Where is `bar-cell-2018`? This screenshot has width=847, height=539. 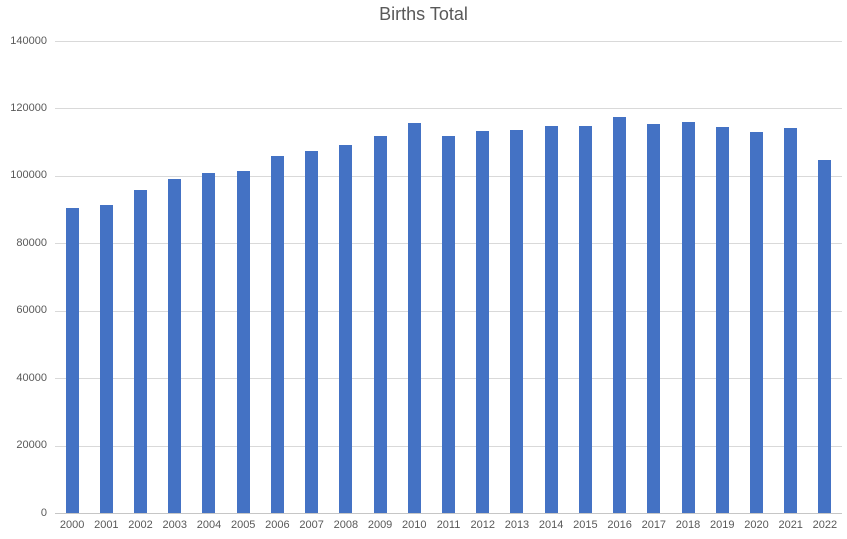
bar-cell-2018 is located at coordinates (688, 277).